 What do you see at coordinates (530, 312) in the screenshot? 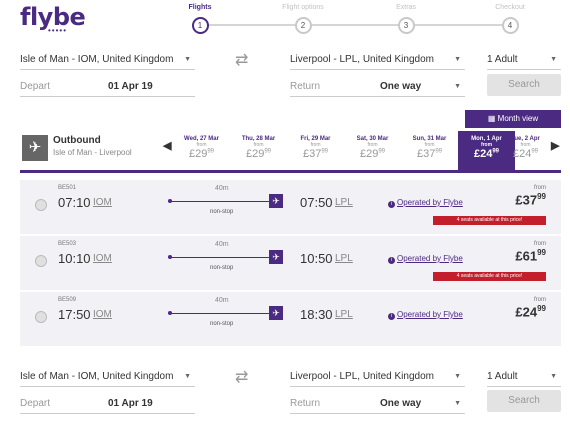
I see `flight-price: £2499` at bounding box center [530, 312].